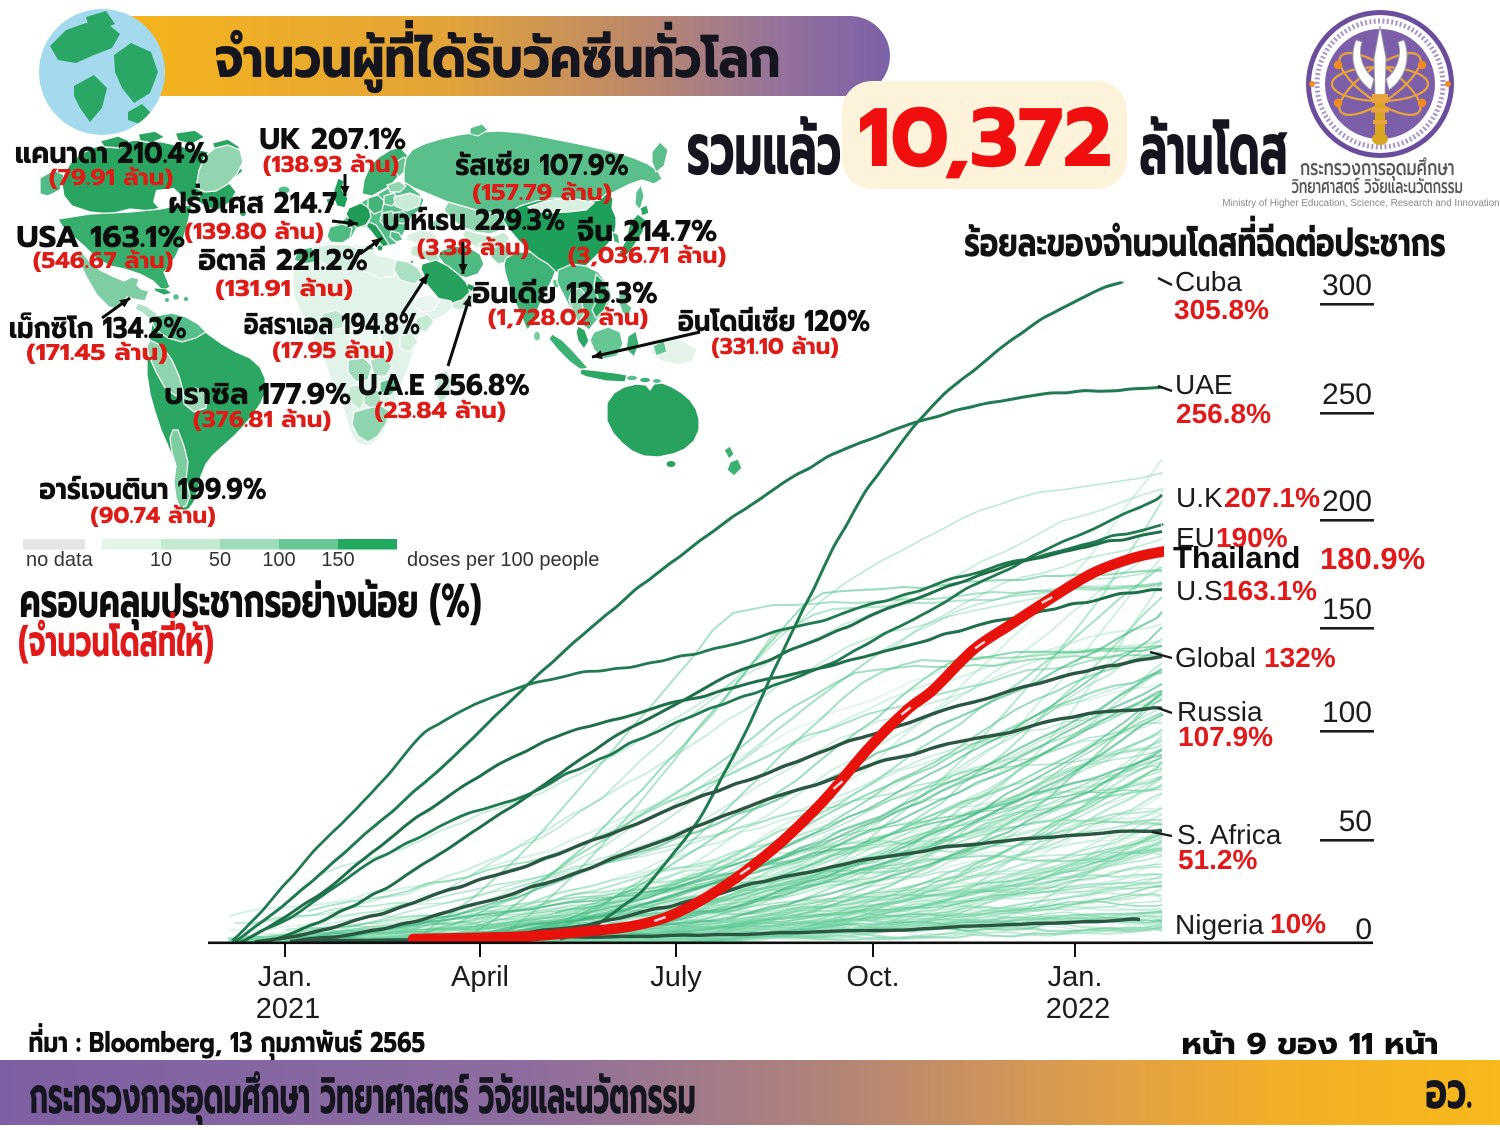 This screenshot has width=1500, height=1130. I want to click on svg-text: 2021, so click(288, 1009).